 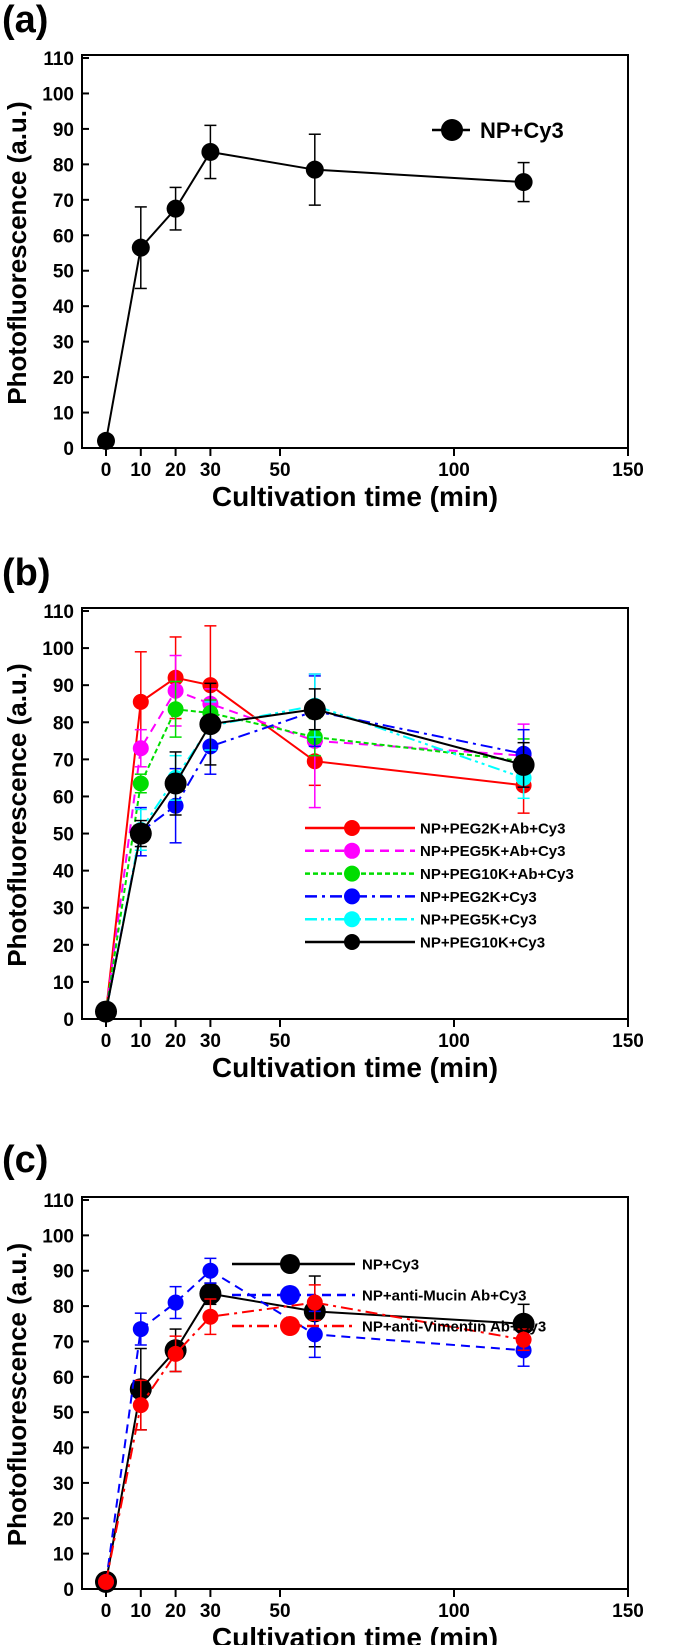 I want to click on x-axis-label: Cultivation time (min), so click(x=355, y=1633).